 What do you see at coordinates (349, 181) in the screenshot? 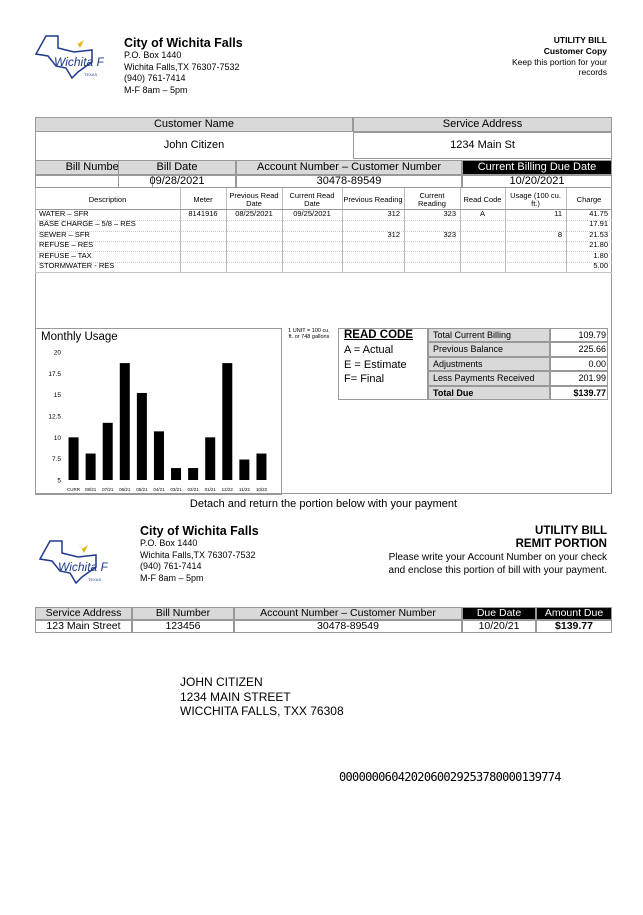
I see `account-number: 30478-89549` at bounding box center [349, 181].